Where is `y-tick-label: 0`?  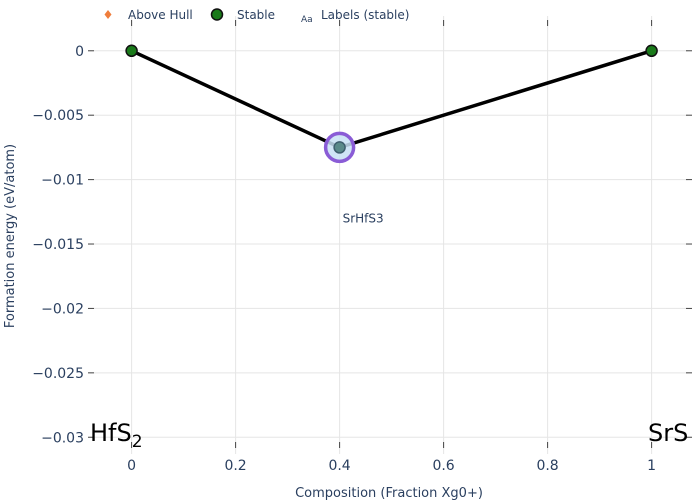 y-tick-label: 0 is located at coordinates (79, 52).